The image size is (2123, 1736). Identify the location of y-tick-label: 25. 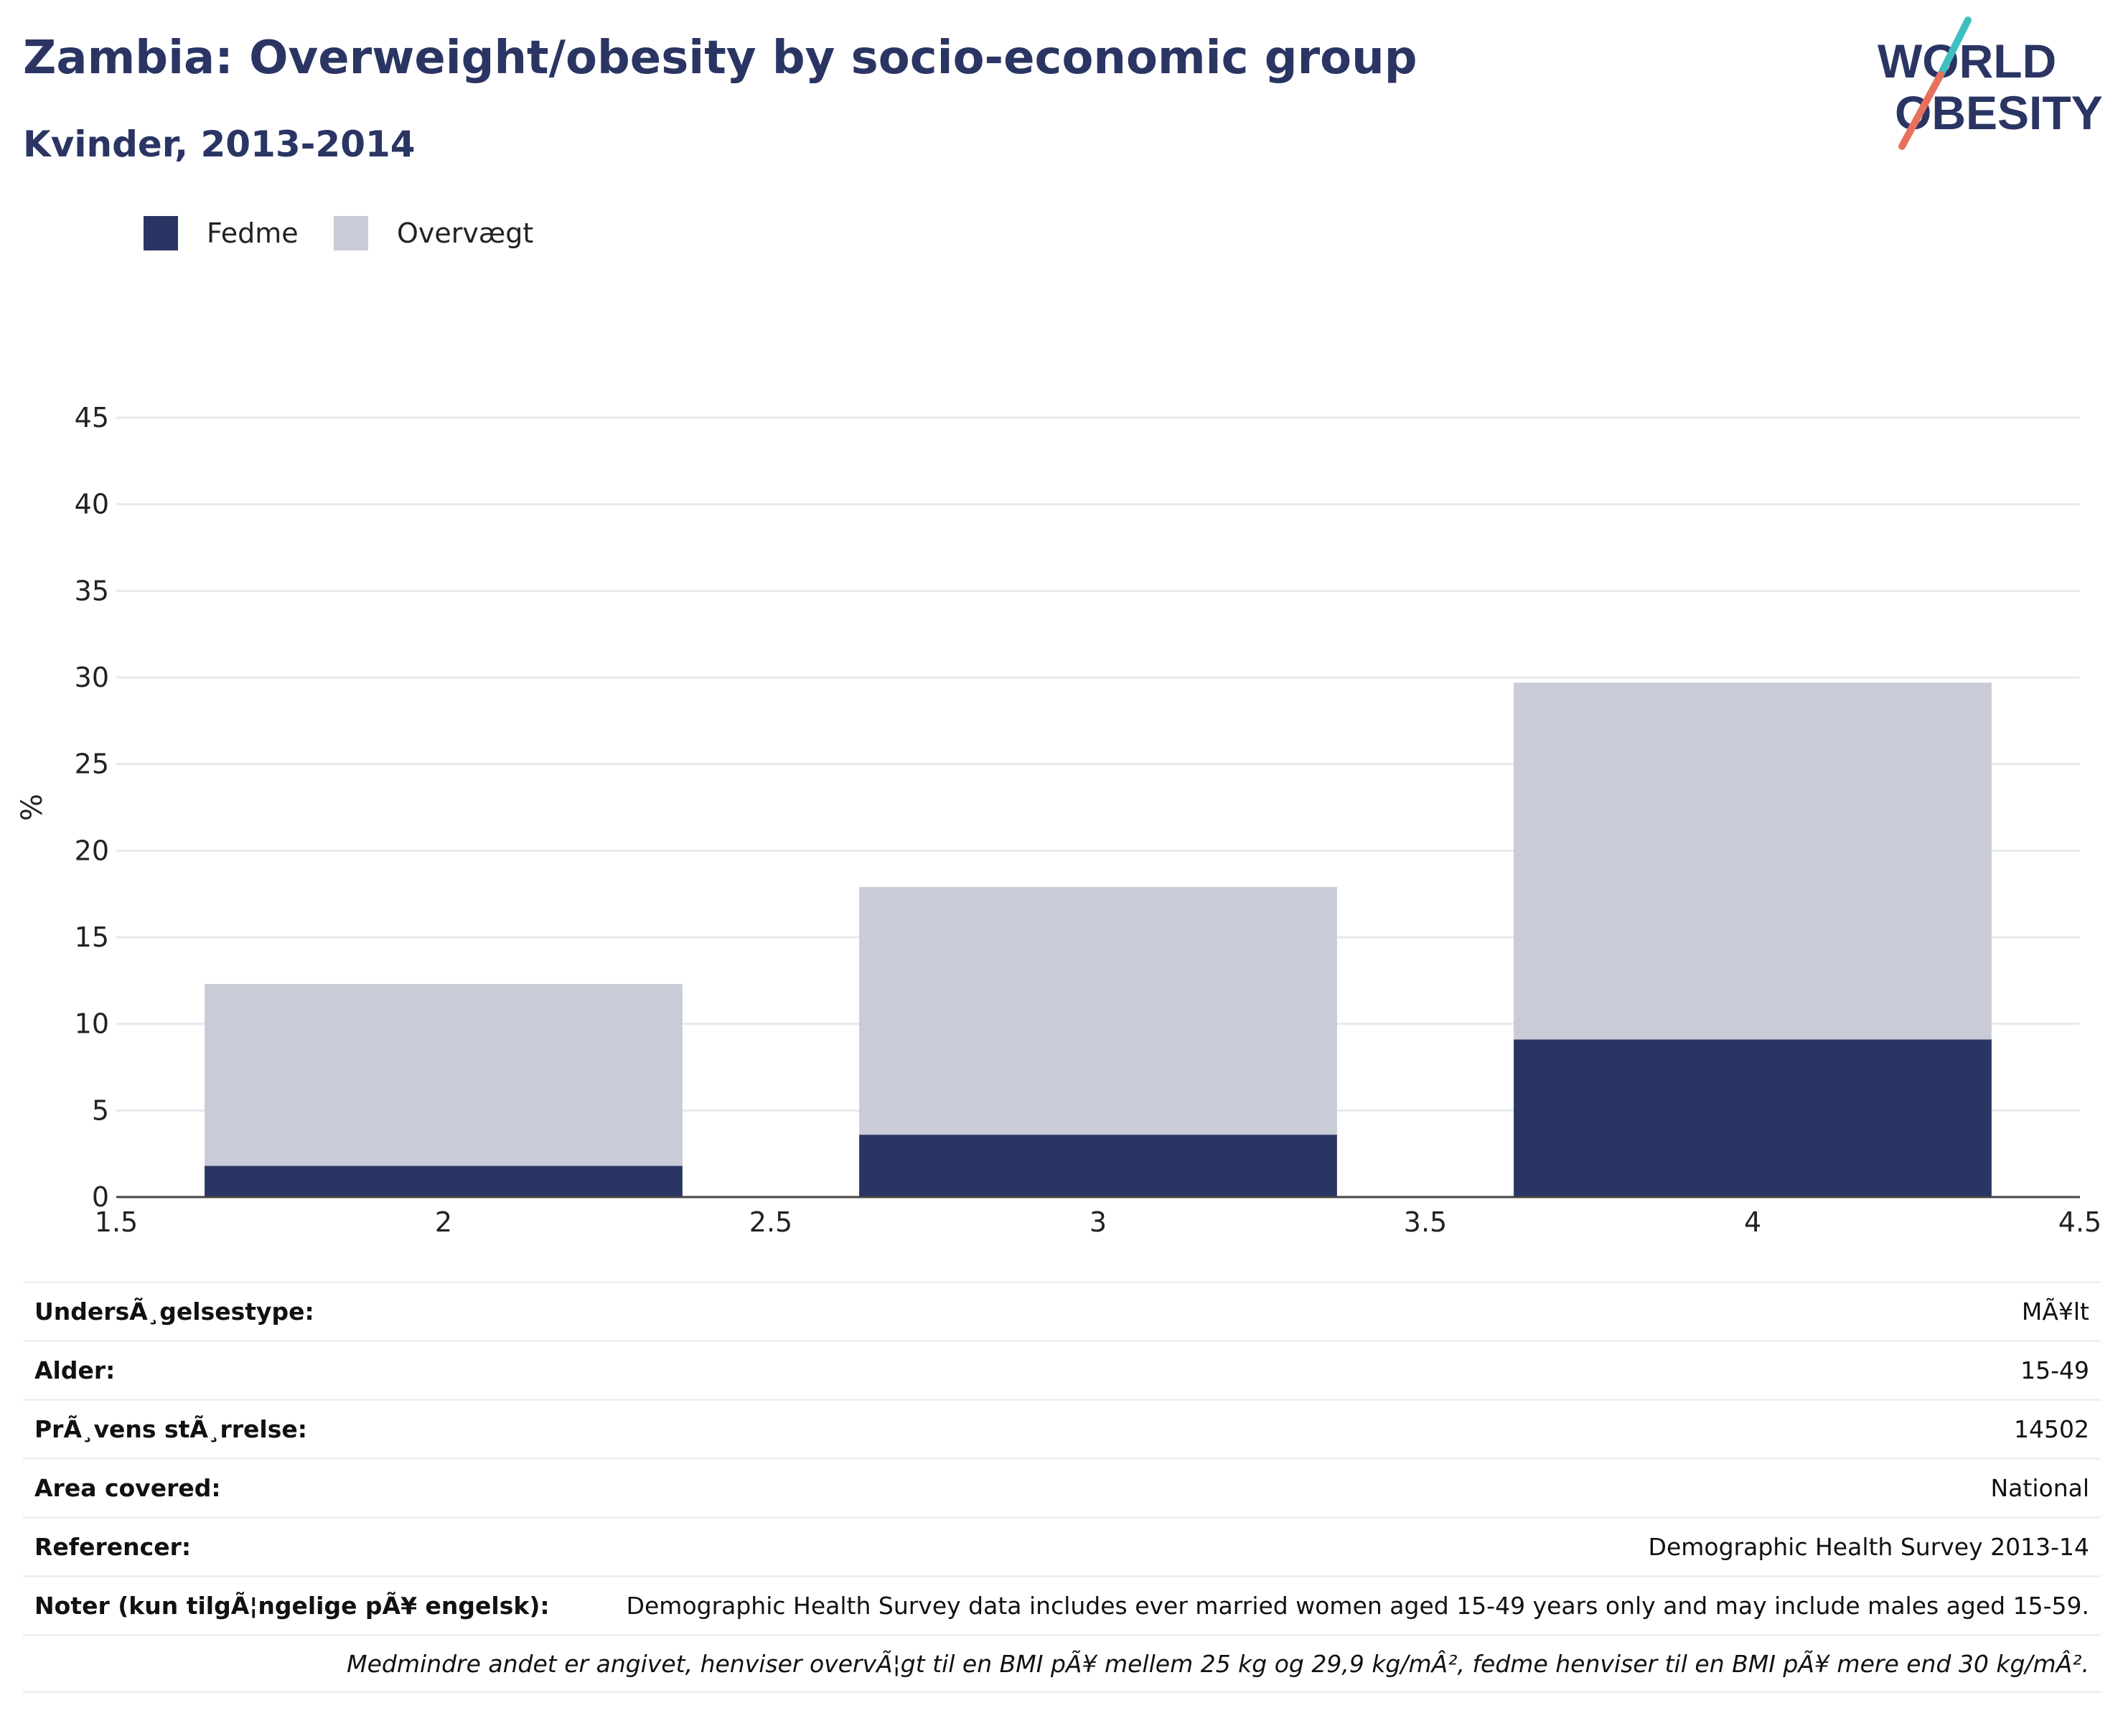
(92, 764).